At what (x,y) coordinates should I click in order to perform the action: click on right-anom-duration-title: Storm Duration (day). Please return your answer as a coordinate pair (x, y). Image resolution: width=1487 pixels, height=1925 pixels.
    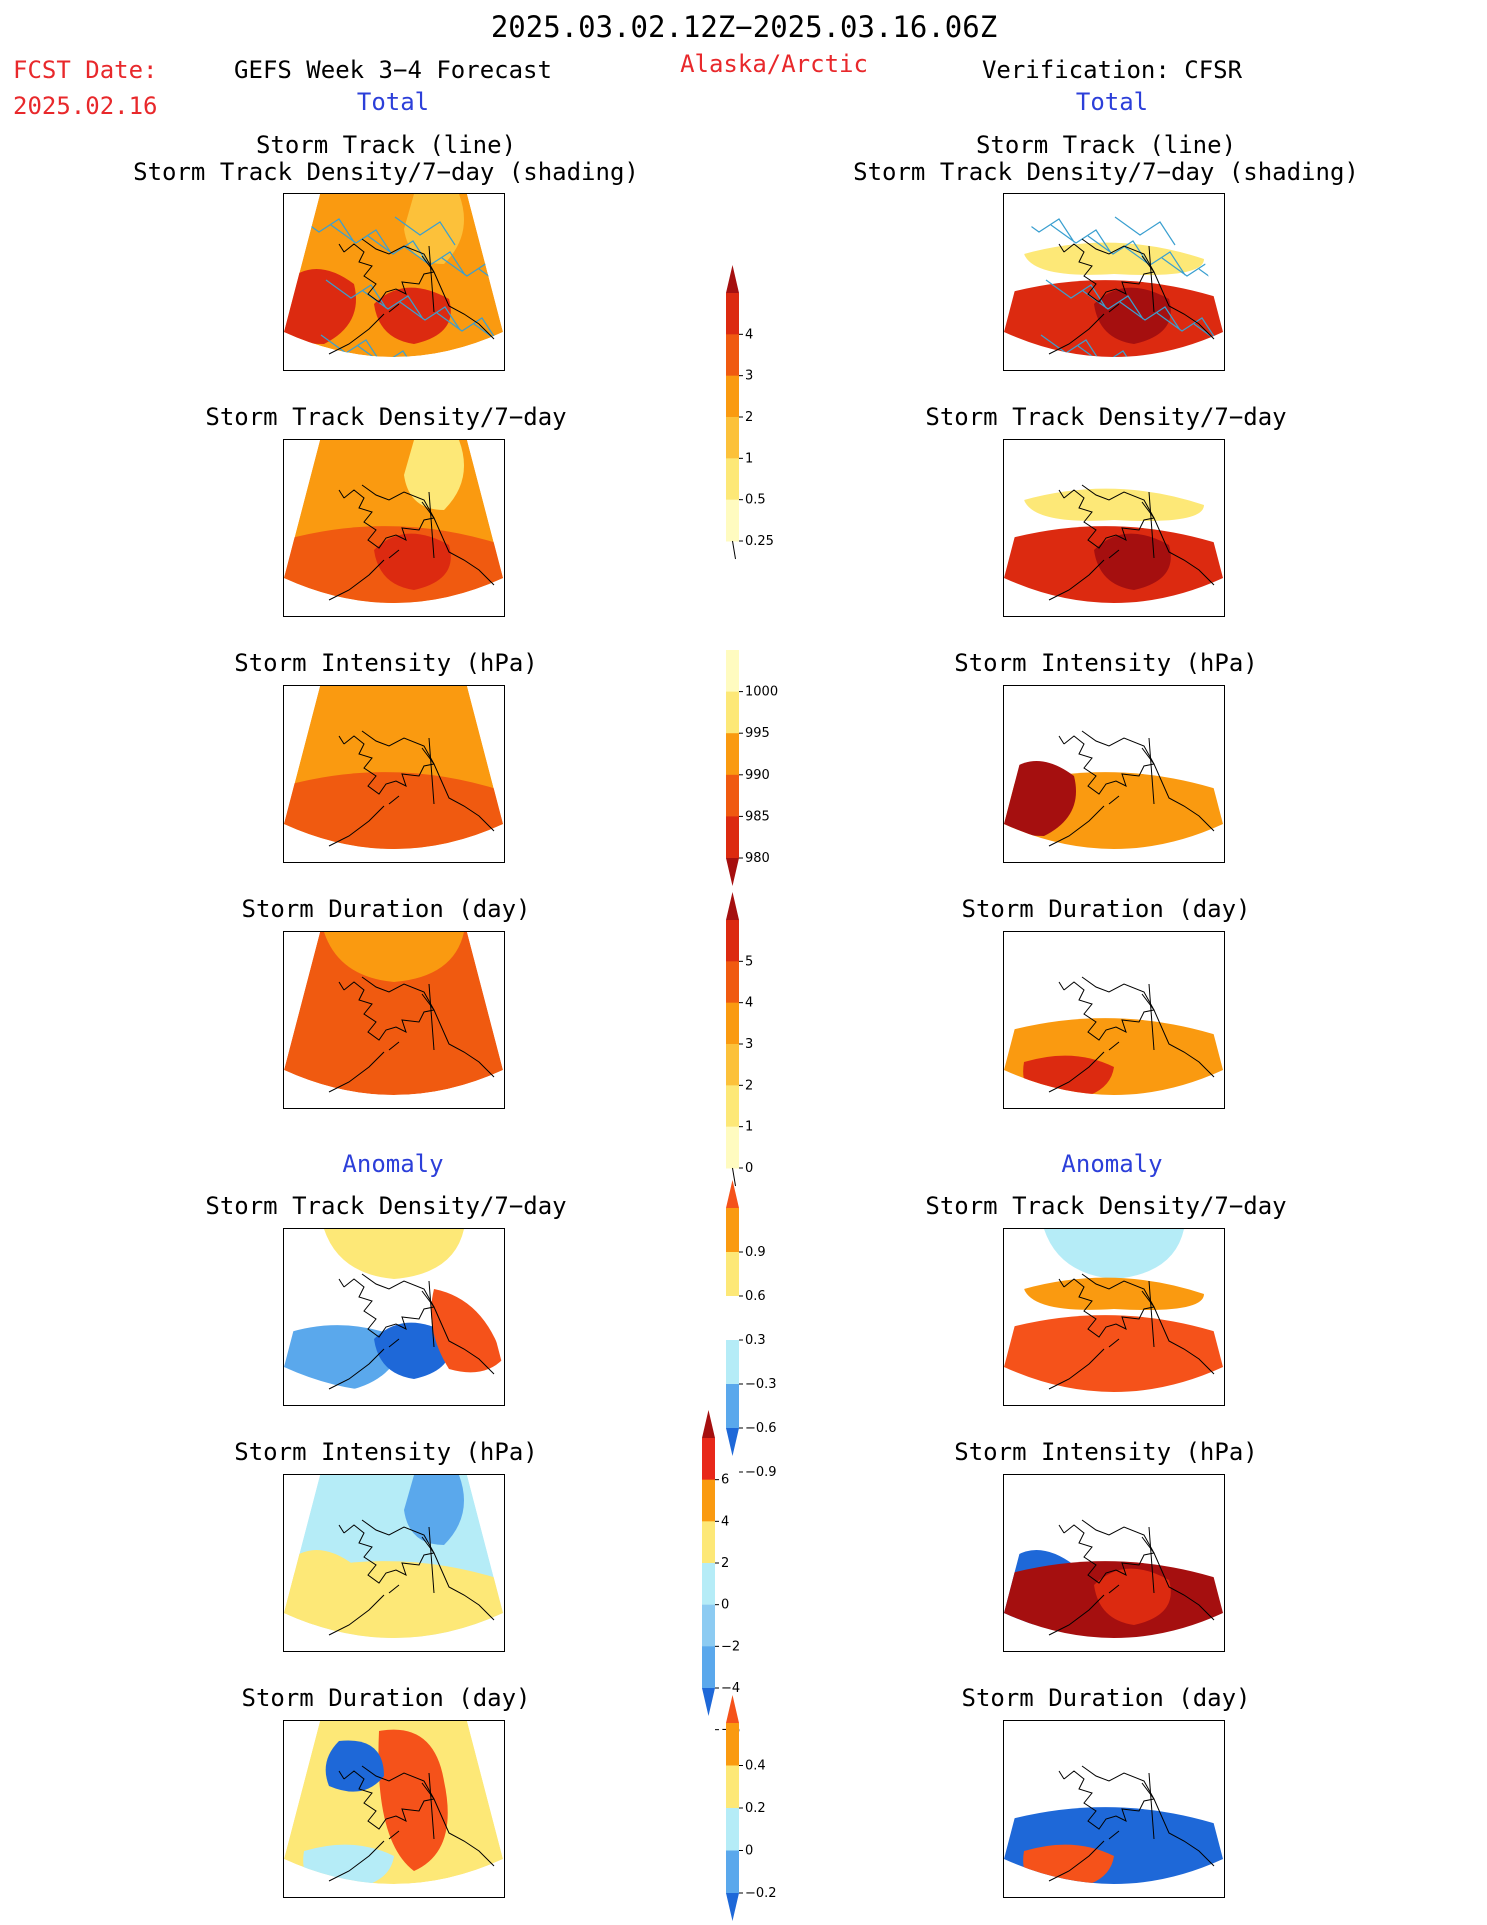
    Looking at the image, I should click on (1106, 1698).